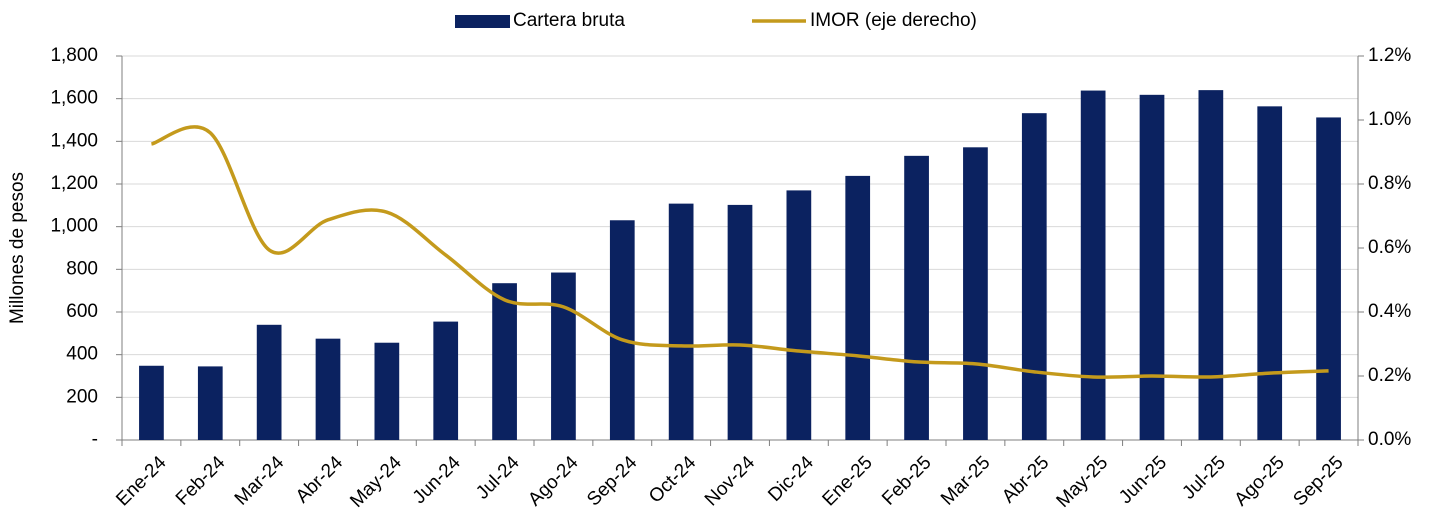 Image resolution: width=1444 pixels, height=518 pixels. Describe the element at coordinates (82, 311) in the screenshot. I see `y-tick-label: 600` at that location.